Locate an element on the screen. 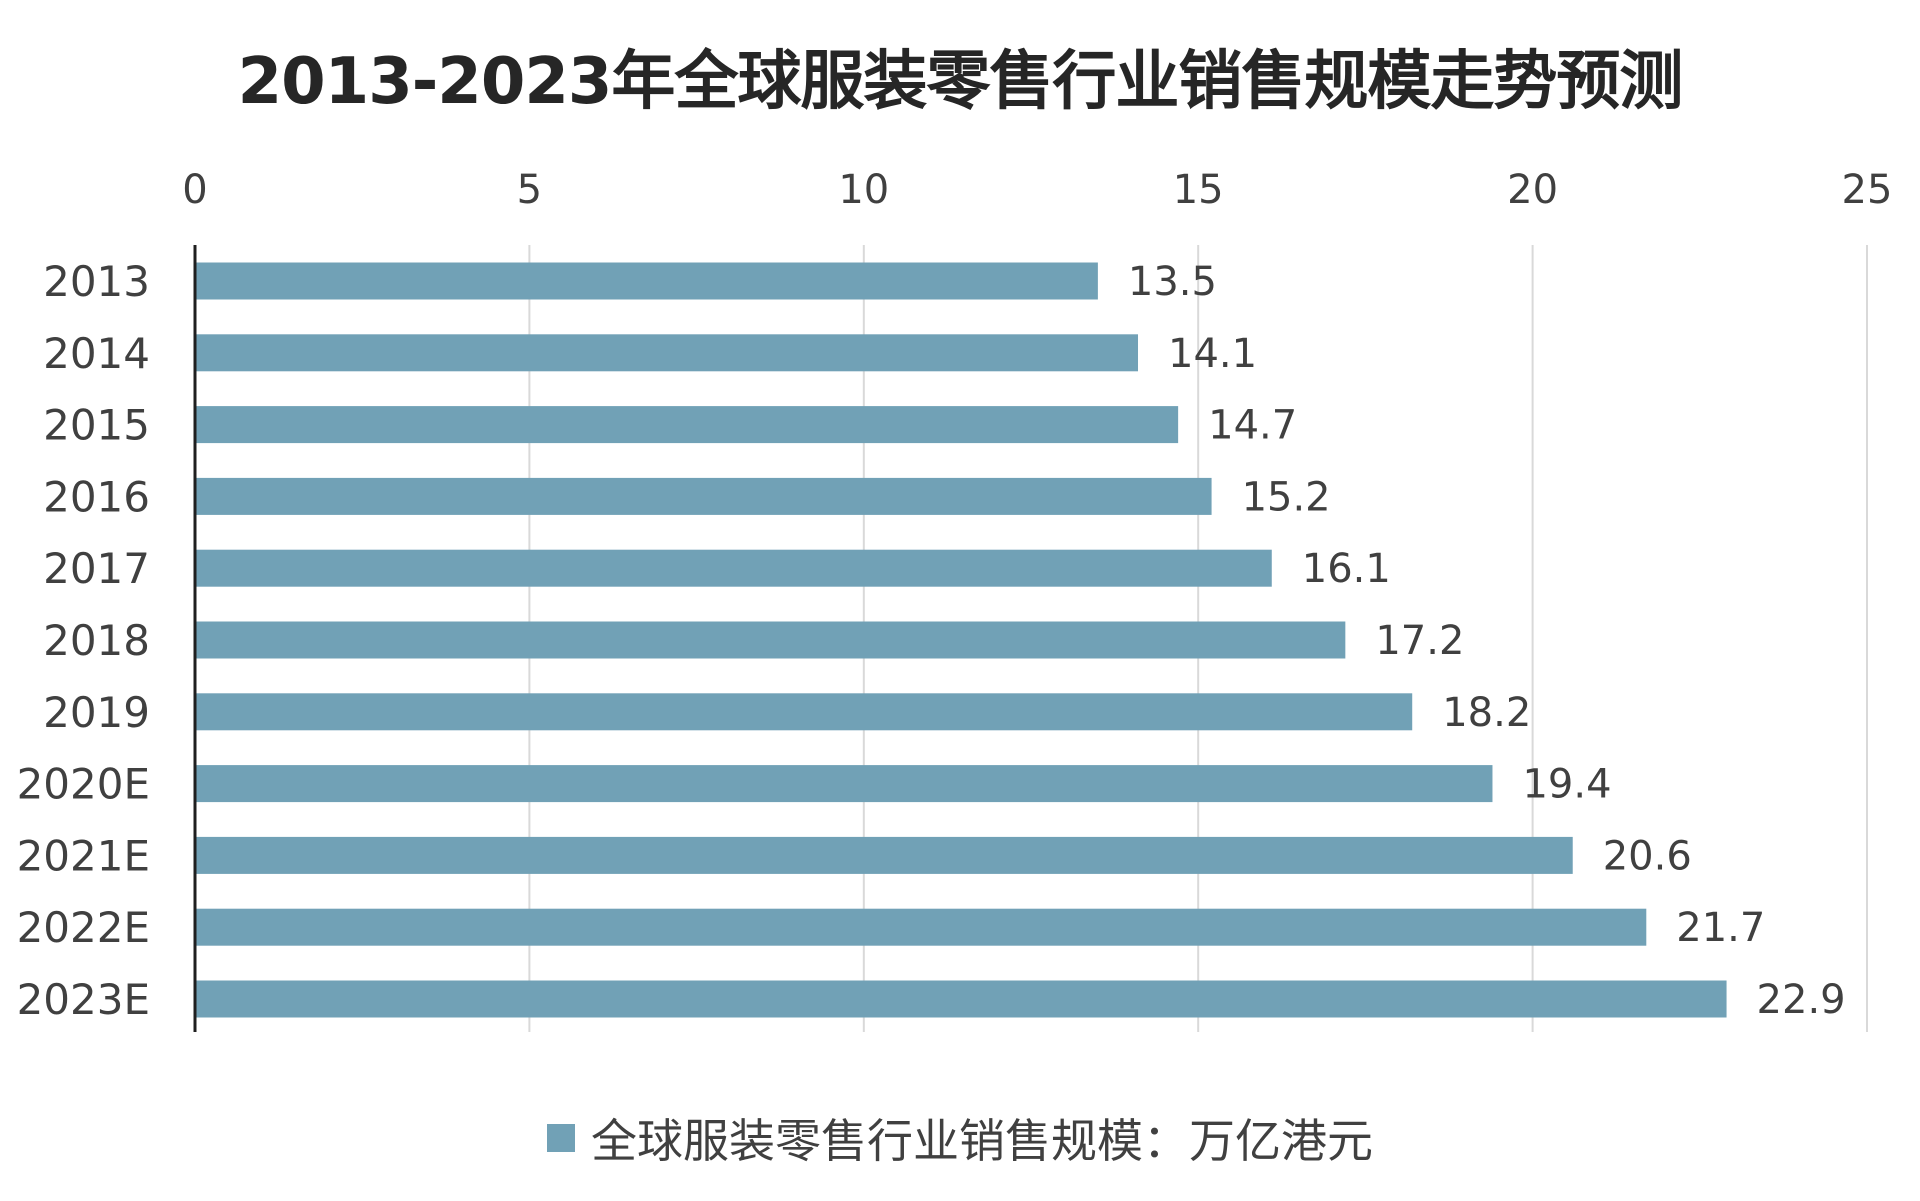  data-label-2014: 14.1 is located at coordinates (1212, 354).